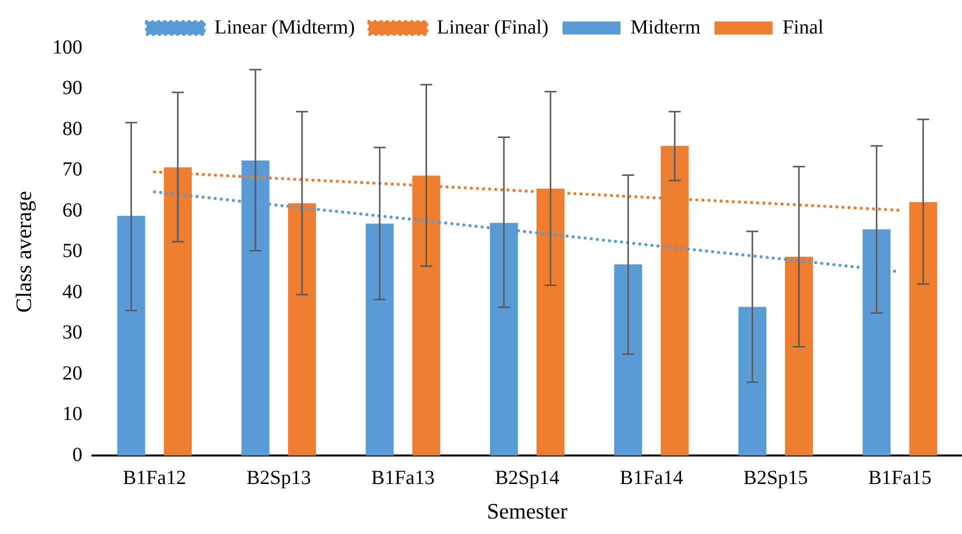  What do you see at coordinates (72, 333) in the screenshot?
I see `y-tick-label: 30` at bounding box center [72, 333].